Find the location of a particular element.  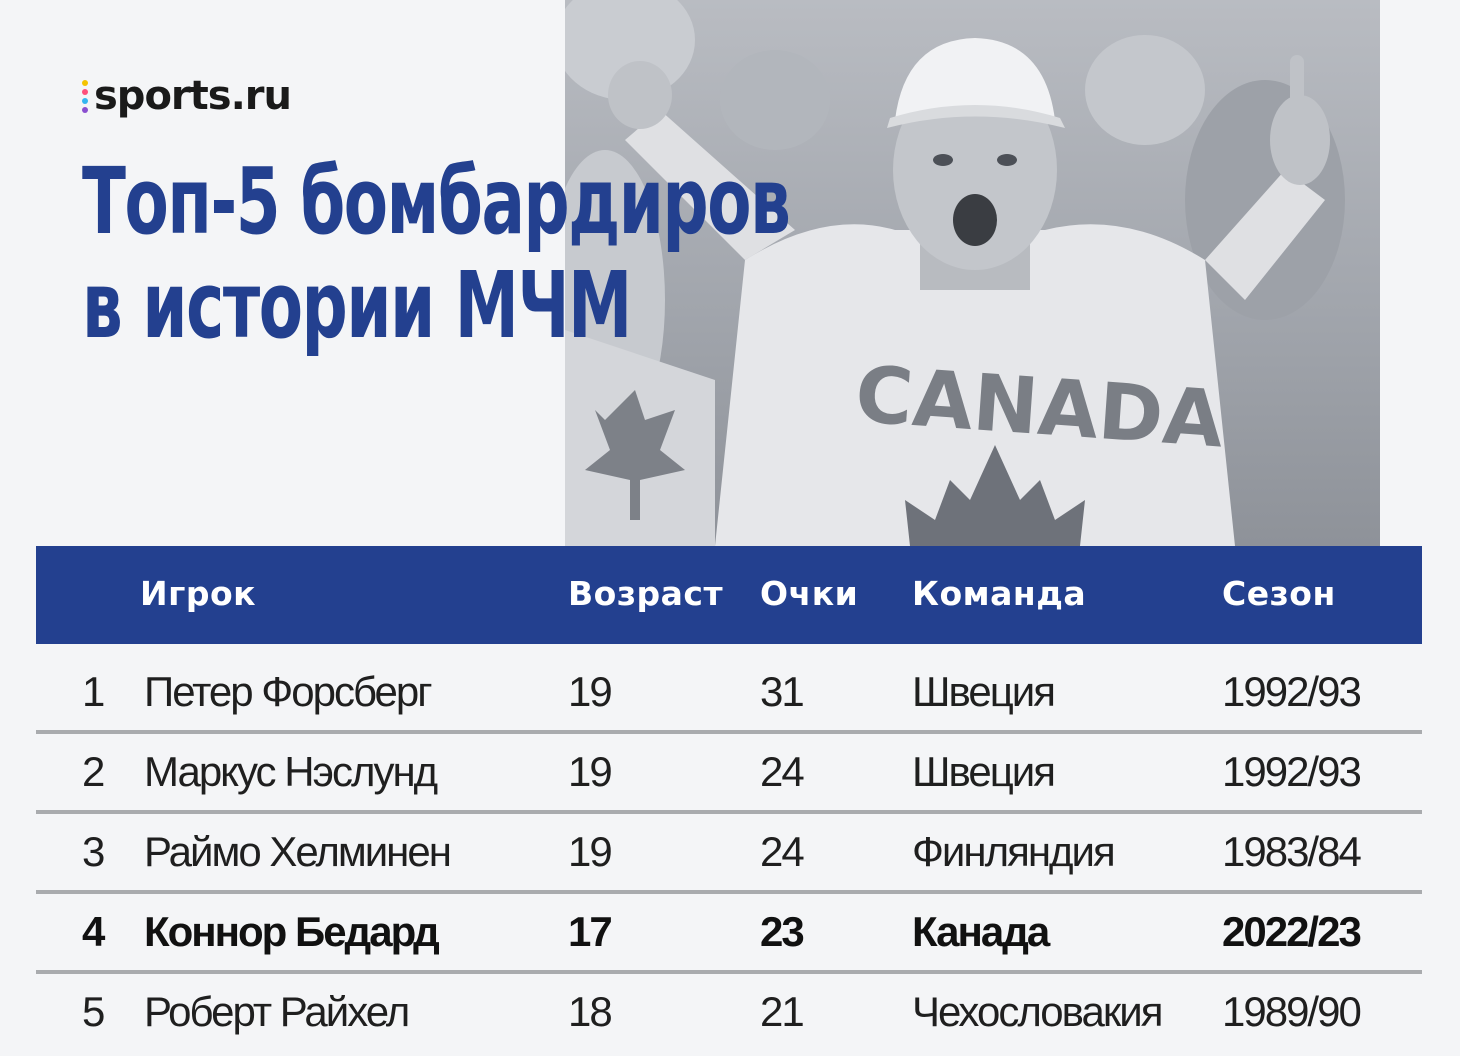

logo-dots-icon is located at coordinates (85, 96).